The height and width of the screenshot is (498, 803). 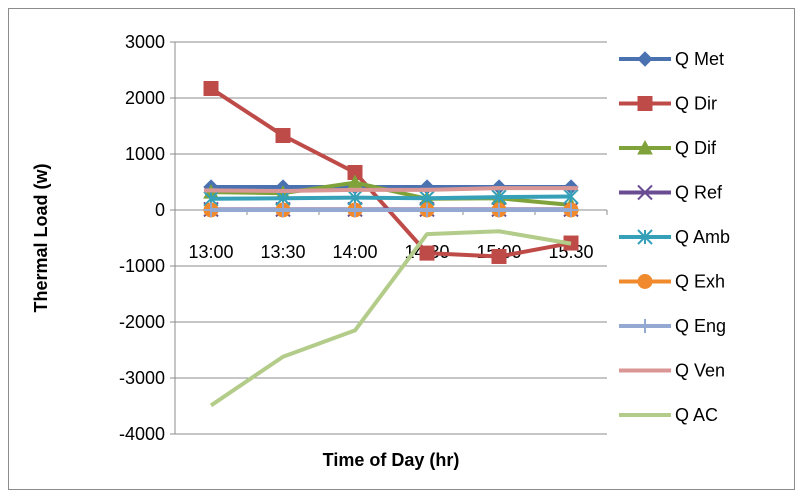 What do you see at coordinates (671, 59) in the screenshot?
I see `legend-entry: Q Met` at bounding box center [671, 59].